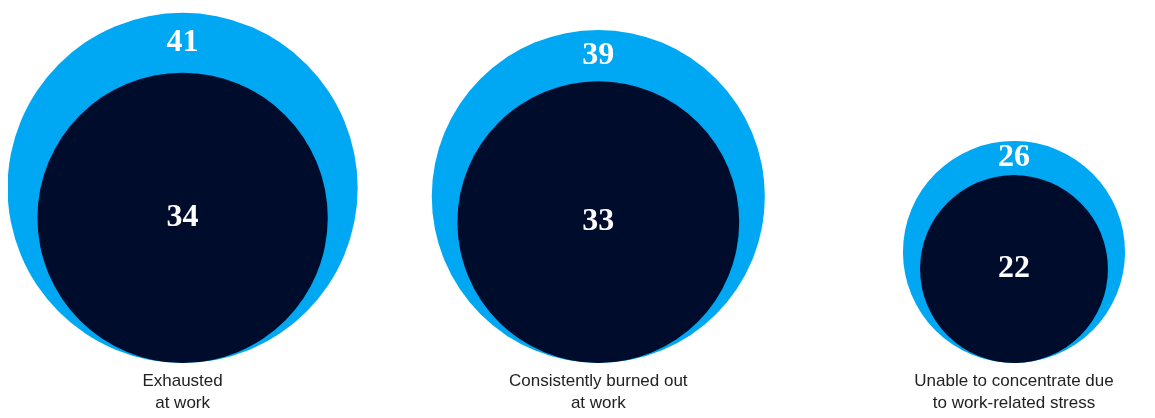  Describe the element at coordinates (182, 392) in the screenshot. I see `category-label: Exhausted at work` at that location.